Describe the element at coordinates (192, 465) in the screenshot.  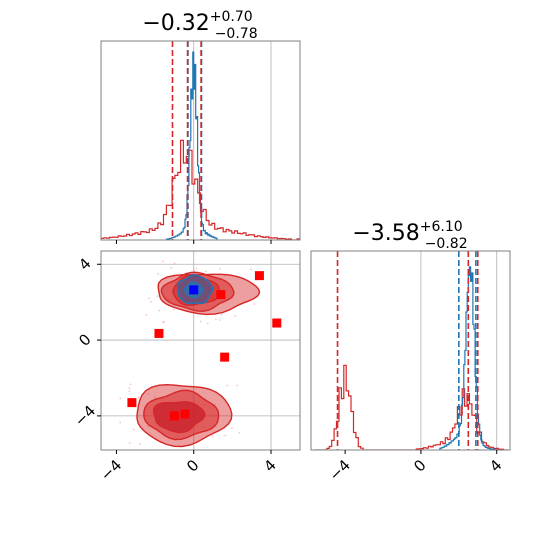
I see `panel2-xtick-label-1: 0` at that location.